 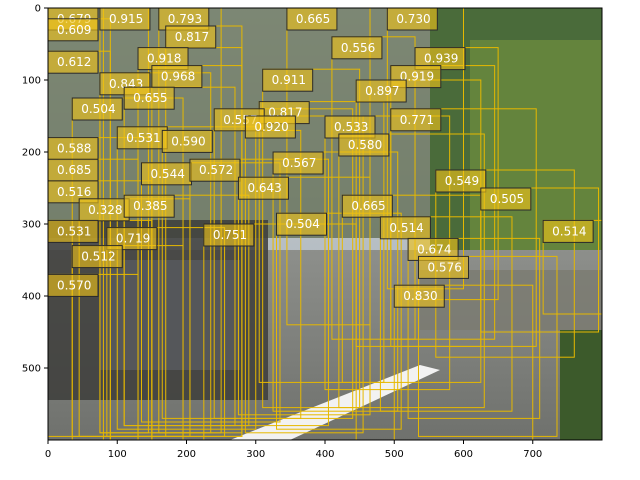 What do you see at coordinates (324, 454) in the screenshot?
I see `x-tick-label: 400` at bounding box center [324, 454].